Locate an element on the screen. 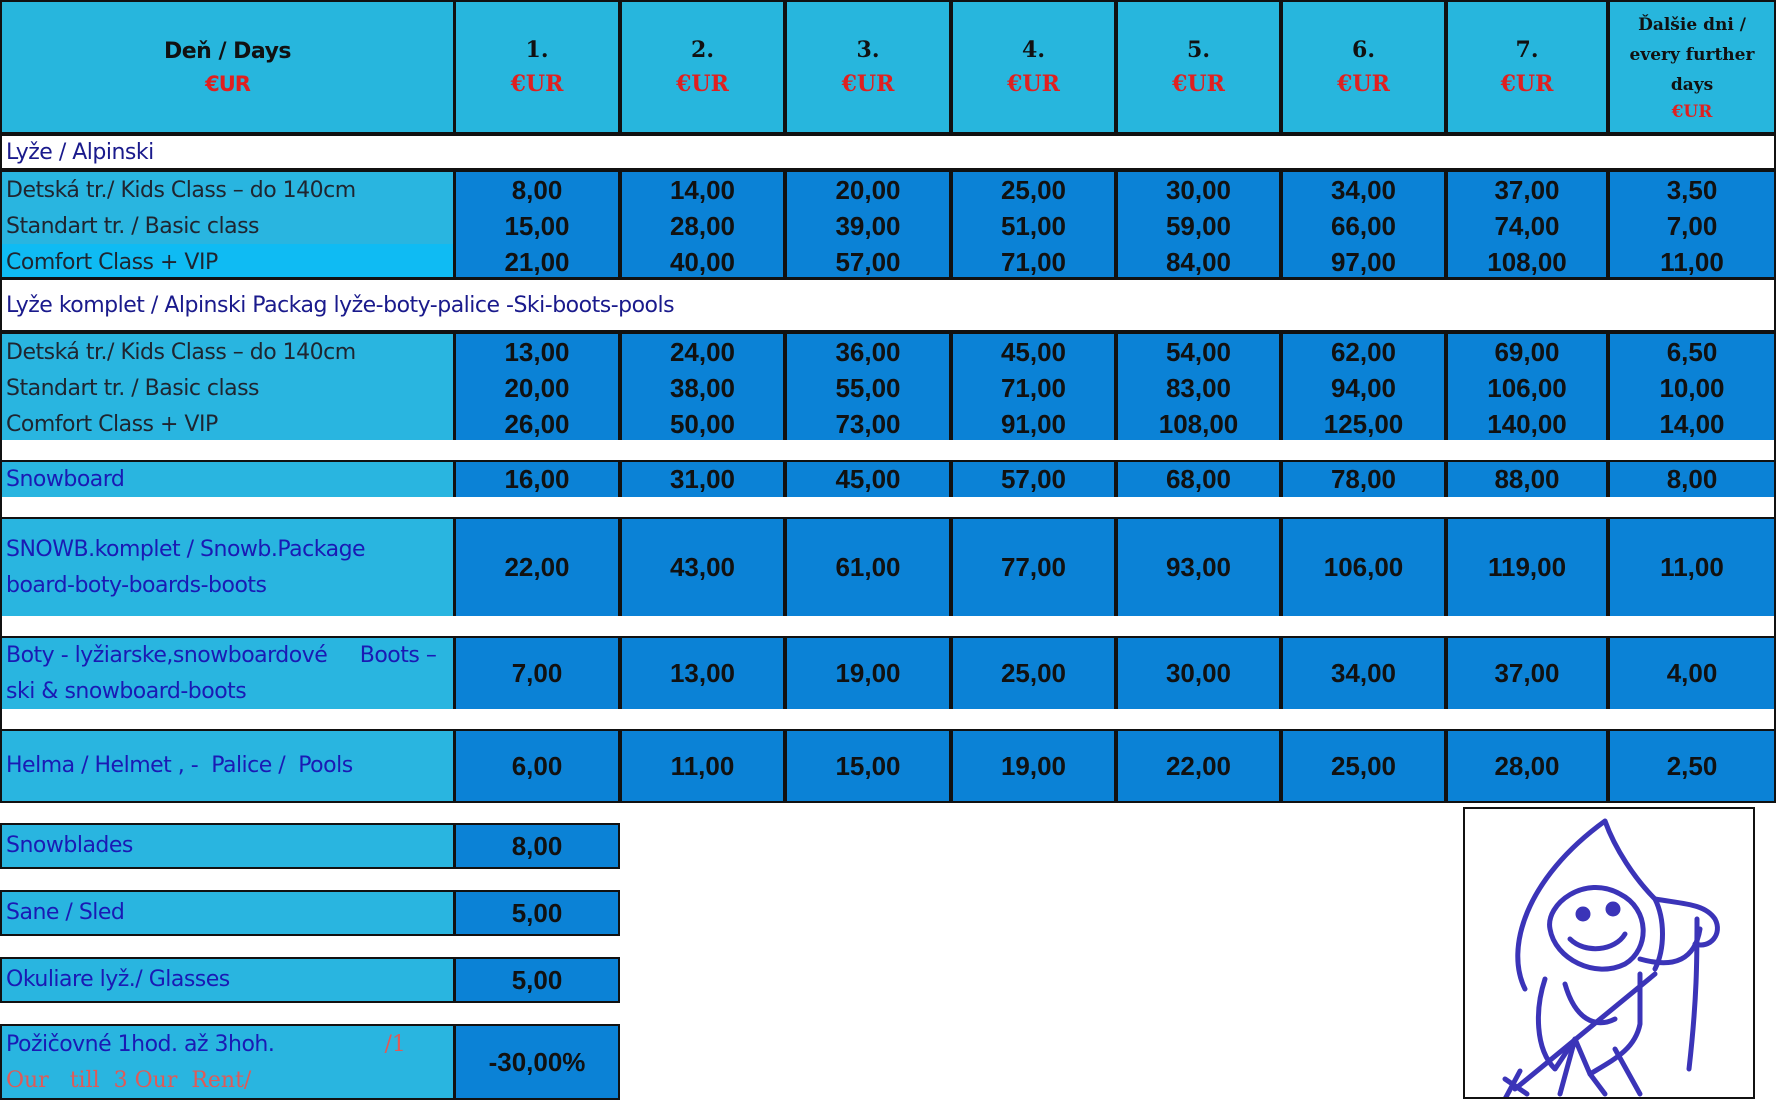 This screenshot has height=1101, width=1776. alpine-value: 15,00 is located at coordinates (537, 225).